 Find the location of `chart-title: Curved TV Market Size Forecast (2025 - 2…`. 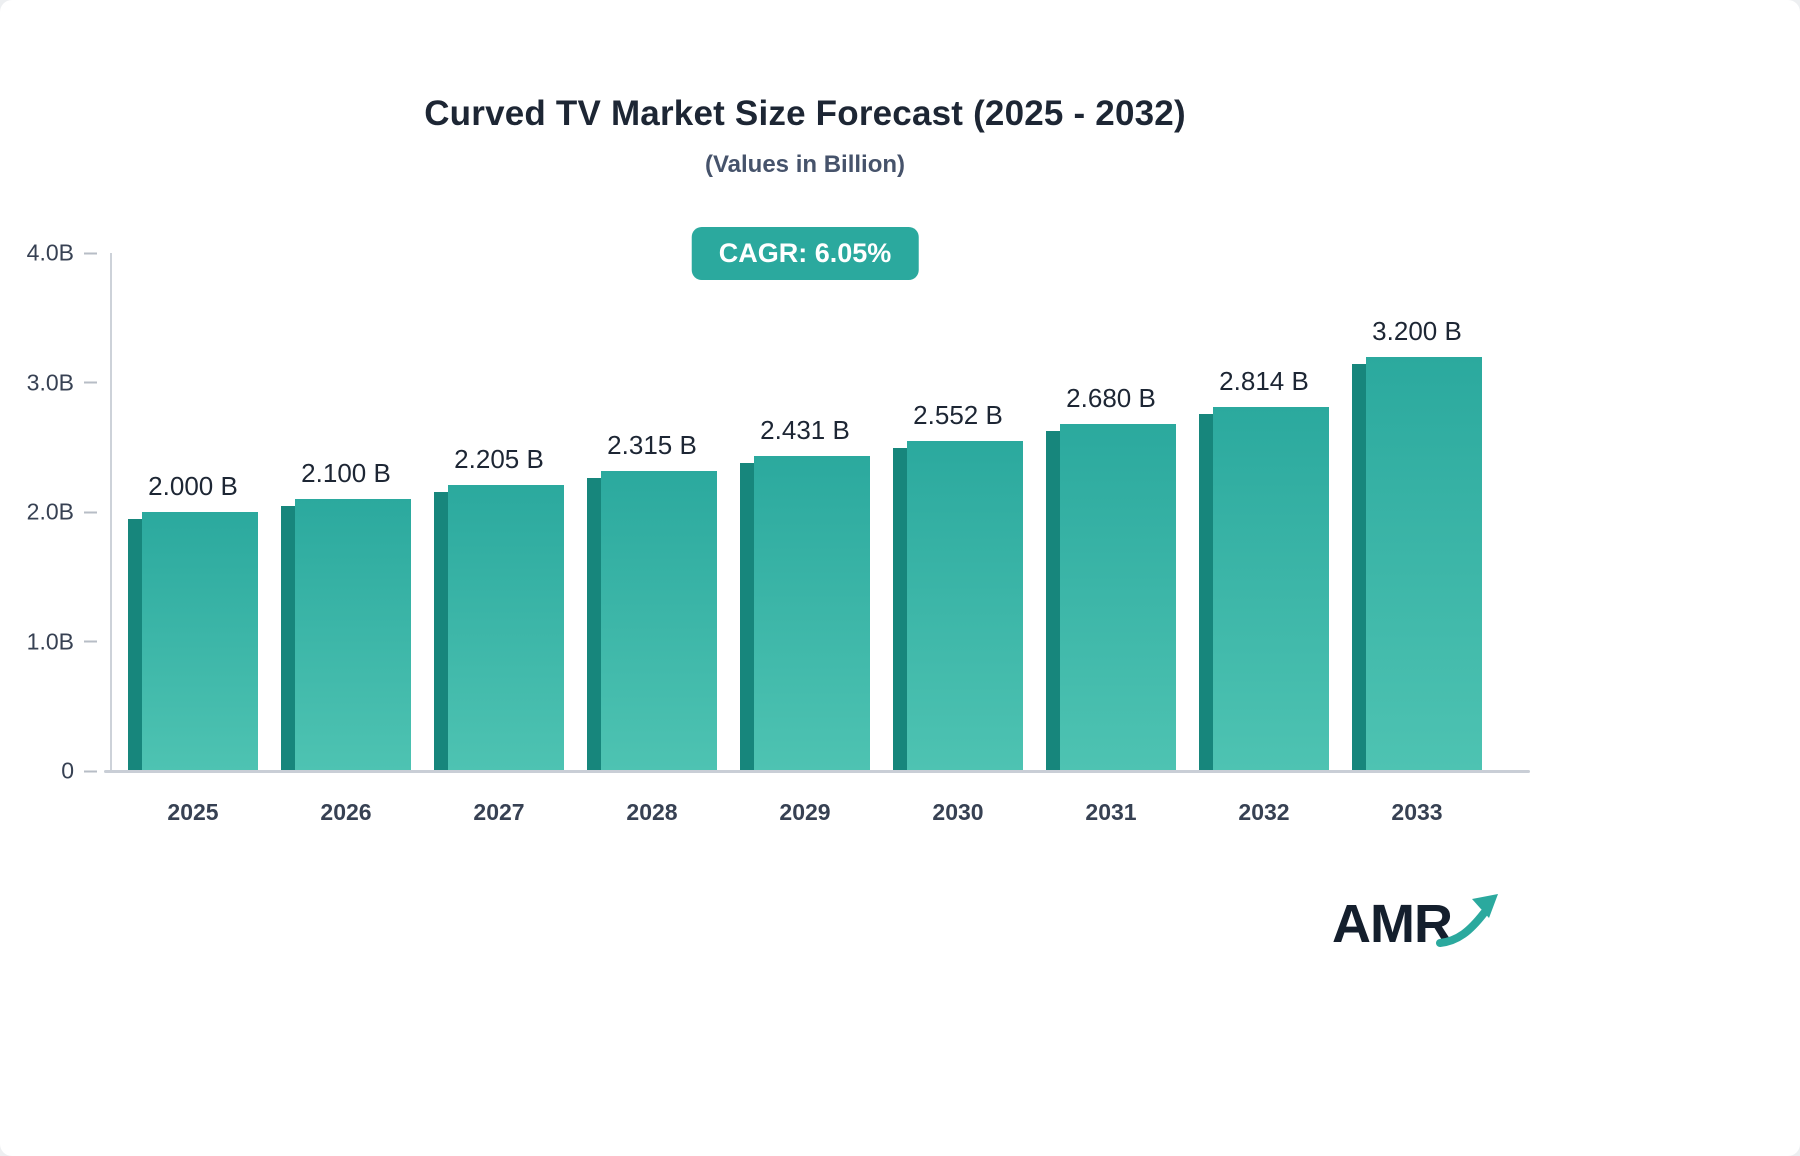

chart-title: Curved TV Market Size Forecast (2025 - 2… is located at coordinates (805, 113).